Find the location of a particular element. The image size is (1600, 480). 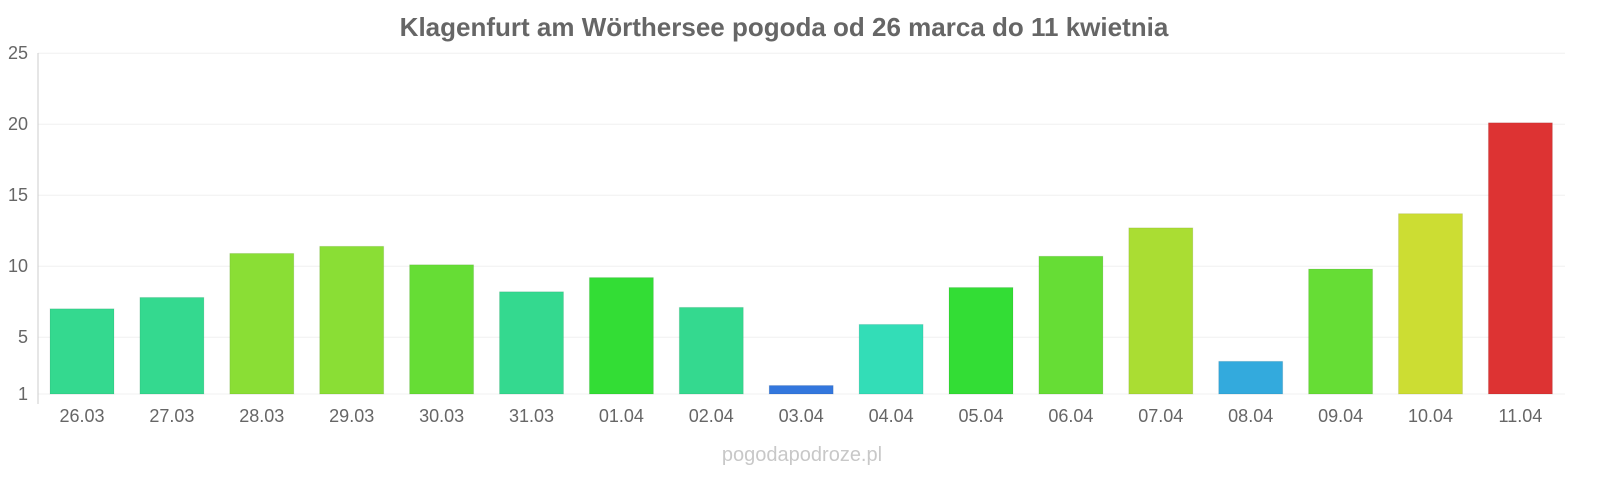

y-tick-label: 15 is located at coordinates (18, 195).